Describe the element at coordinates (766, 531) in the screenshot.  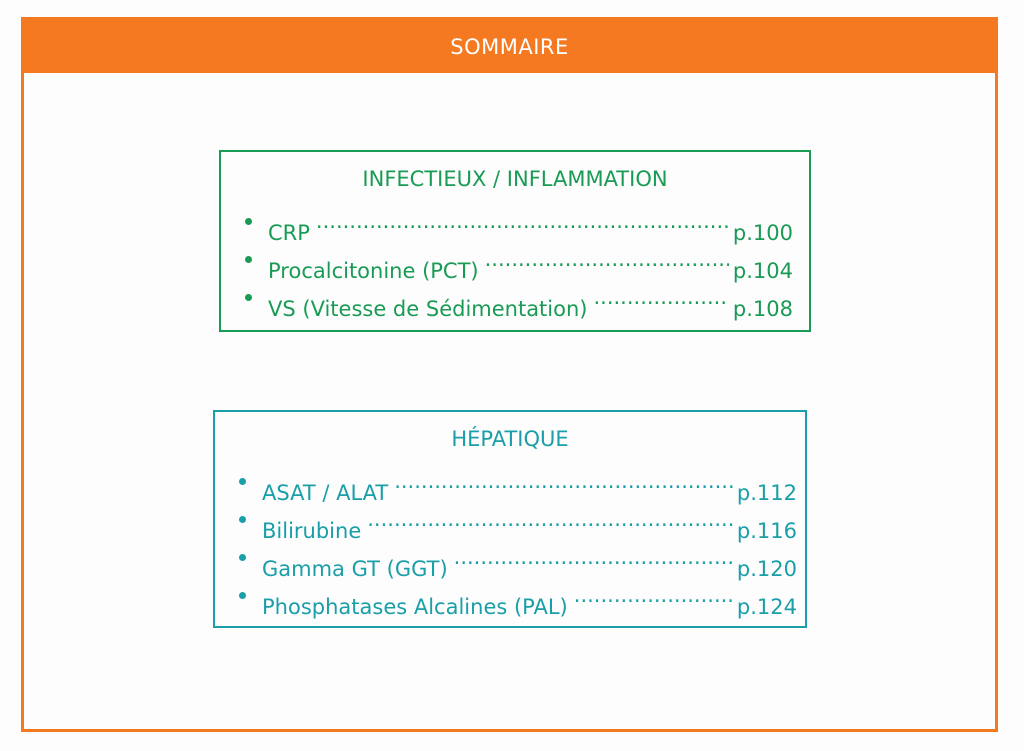
I see `entry-page: p.116` at that location.